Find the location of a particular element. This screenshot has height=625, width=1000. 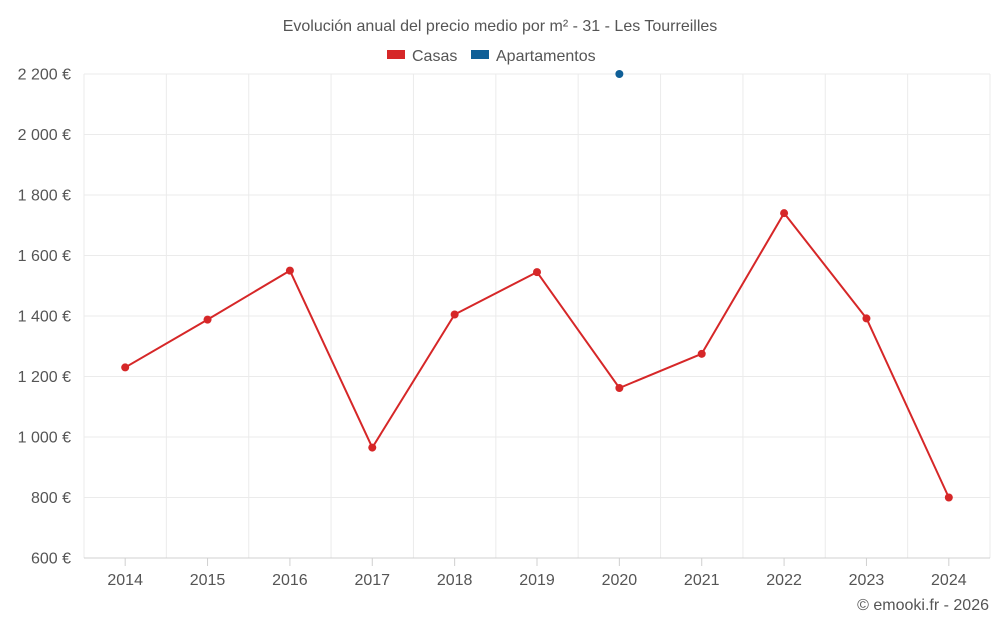

legend-swatch-casas is located at coordinates (396, 54).